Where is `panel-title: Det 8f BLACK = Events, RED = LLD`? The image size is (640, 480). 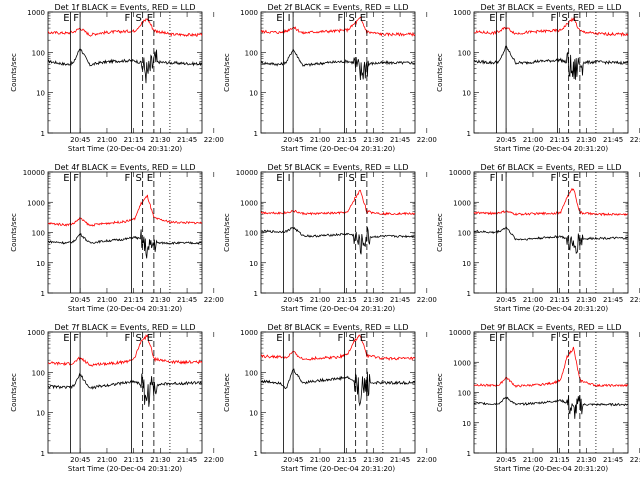 panel-title: Det 8f BLACK = Events, RED = LLD is located at coordinates (337, 327).